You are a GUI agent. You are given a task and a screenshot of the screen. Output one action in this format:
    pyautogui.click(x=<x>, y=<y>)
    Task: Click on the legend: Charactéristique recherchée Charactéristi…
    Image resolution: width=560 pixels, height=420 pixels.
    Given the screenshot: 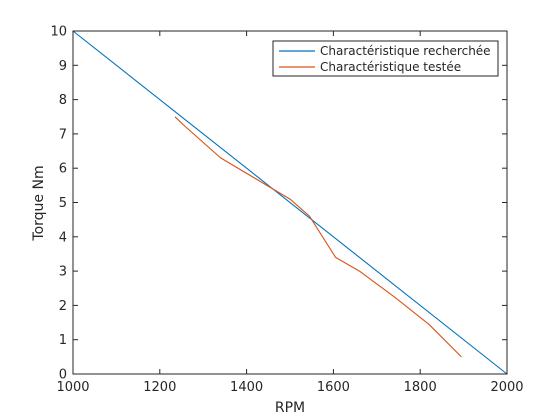 What is the action you would take?
    pyautogui.click(x=385, y=58)
    